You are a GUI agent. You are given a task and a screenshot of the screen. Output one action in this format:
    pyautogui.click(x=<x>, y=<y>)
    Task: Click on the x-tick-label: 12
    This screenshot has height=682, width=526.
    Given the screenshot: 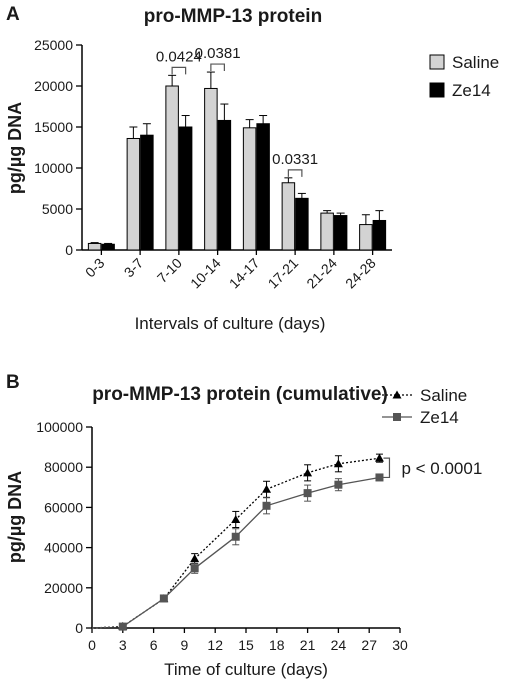 What is the action you would take?
    pyautogui.click(x=215, y=645)
    